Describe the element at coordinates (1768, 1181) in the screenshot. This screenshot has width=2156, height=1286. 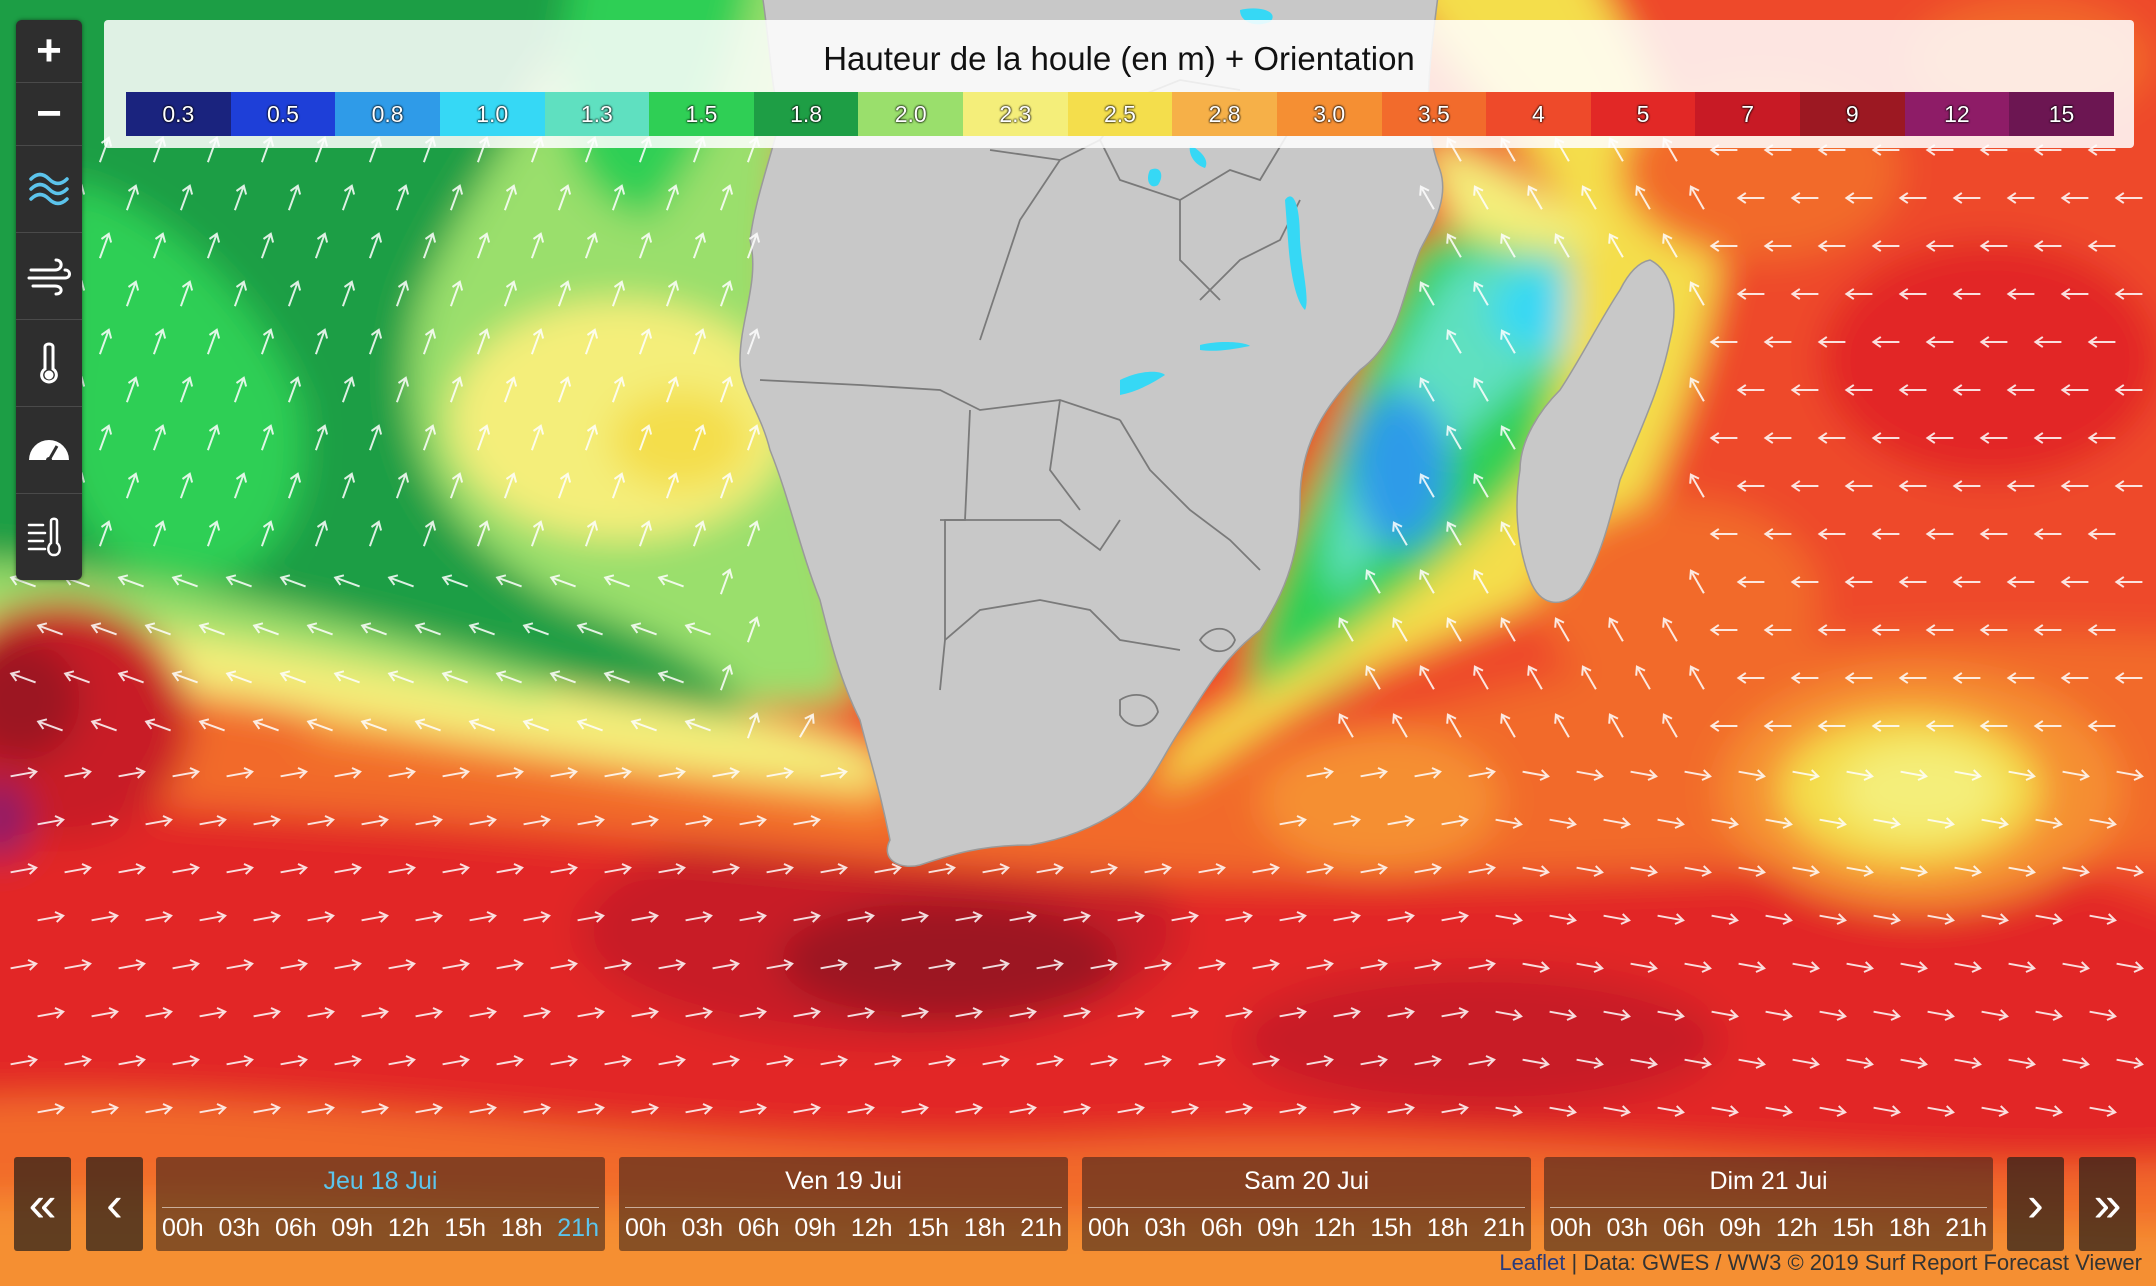
I see `day-label: Dim 21 Jui` at that location.